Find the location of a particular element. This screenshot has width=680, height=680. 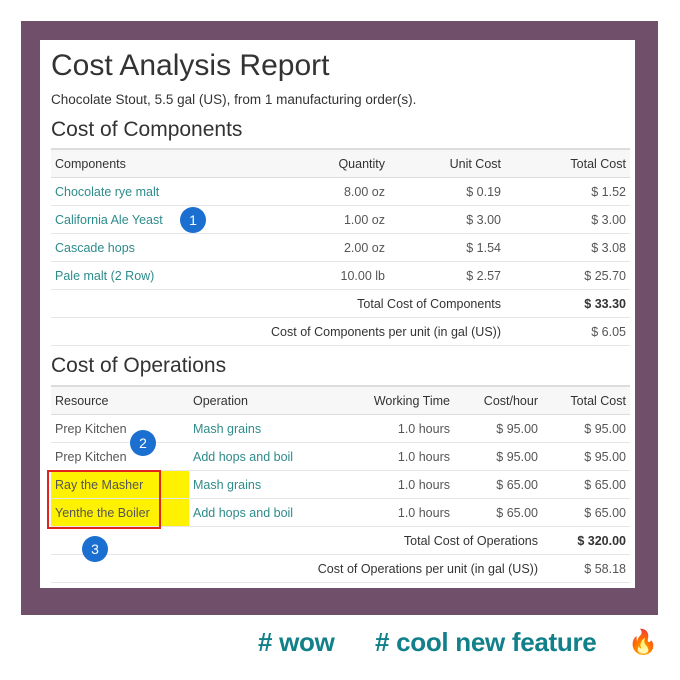

resource-name-highlighted: Ray the Masher is located at coordinates (120, 484).